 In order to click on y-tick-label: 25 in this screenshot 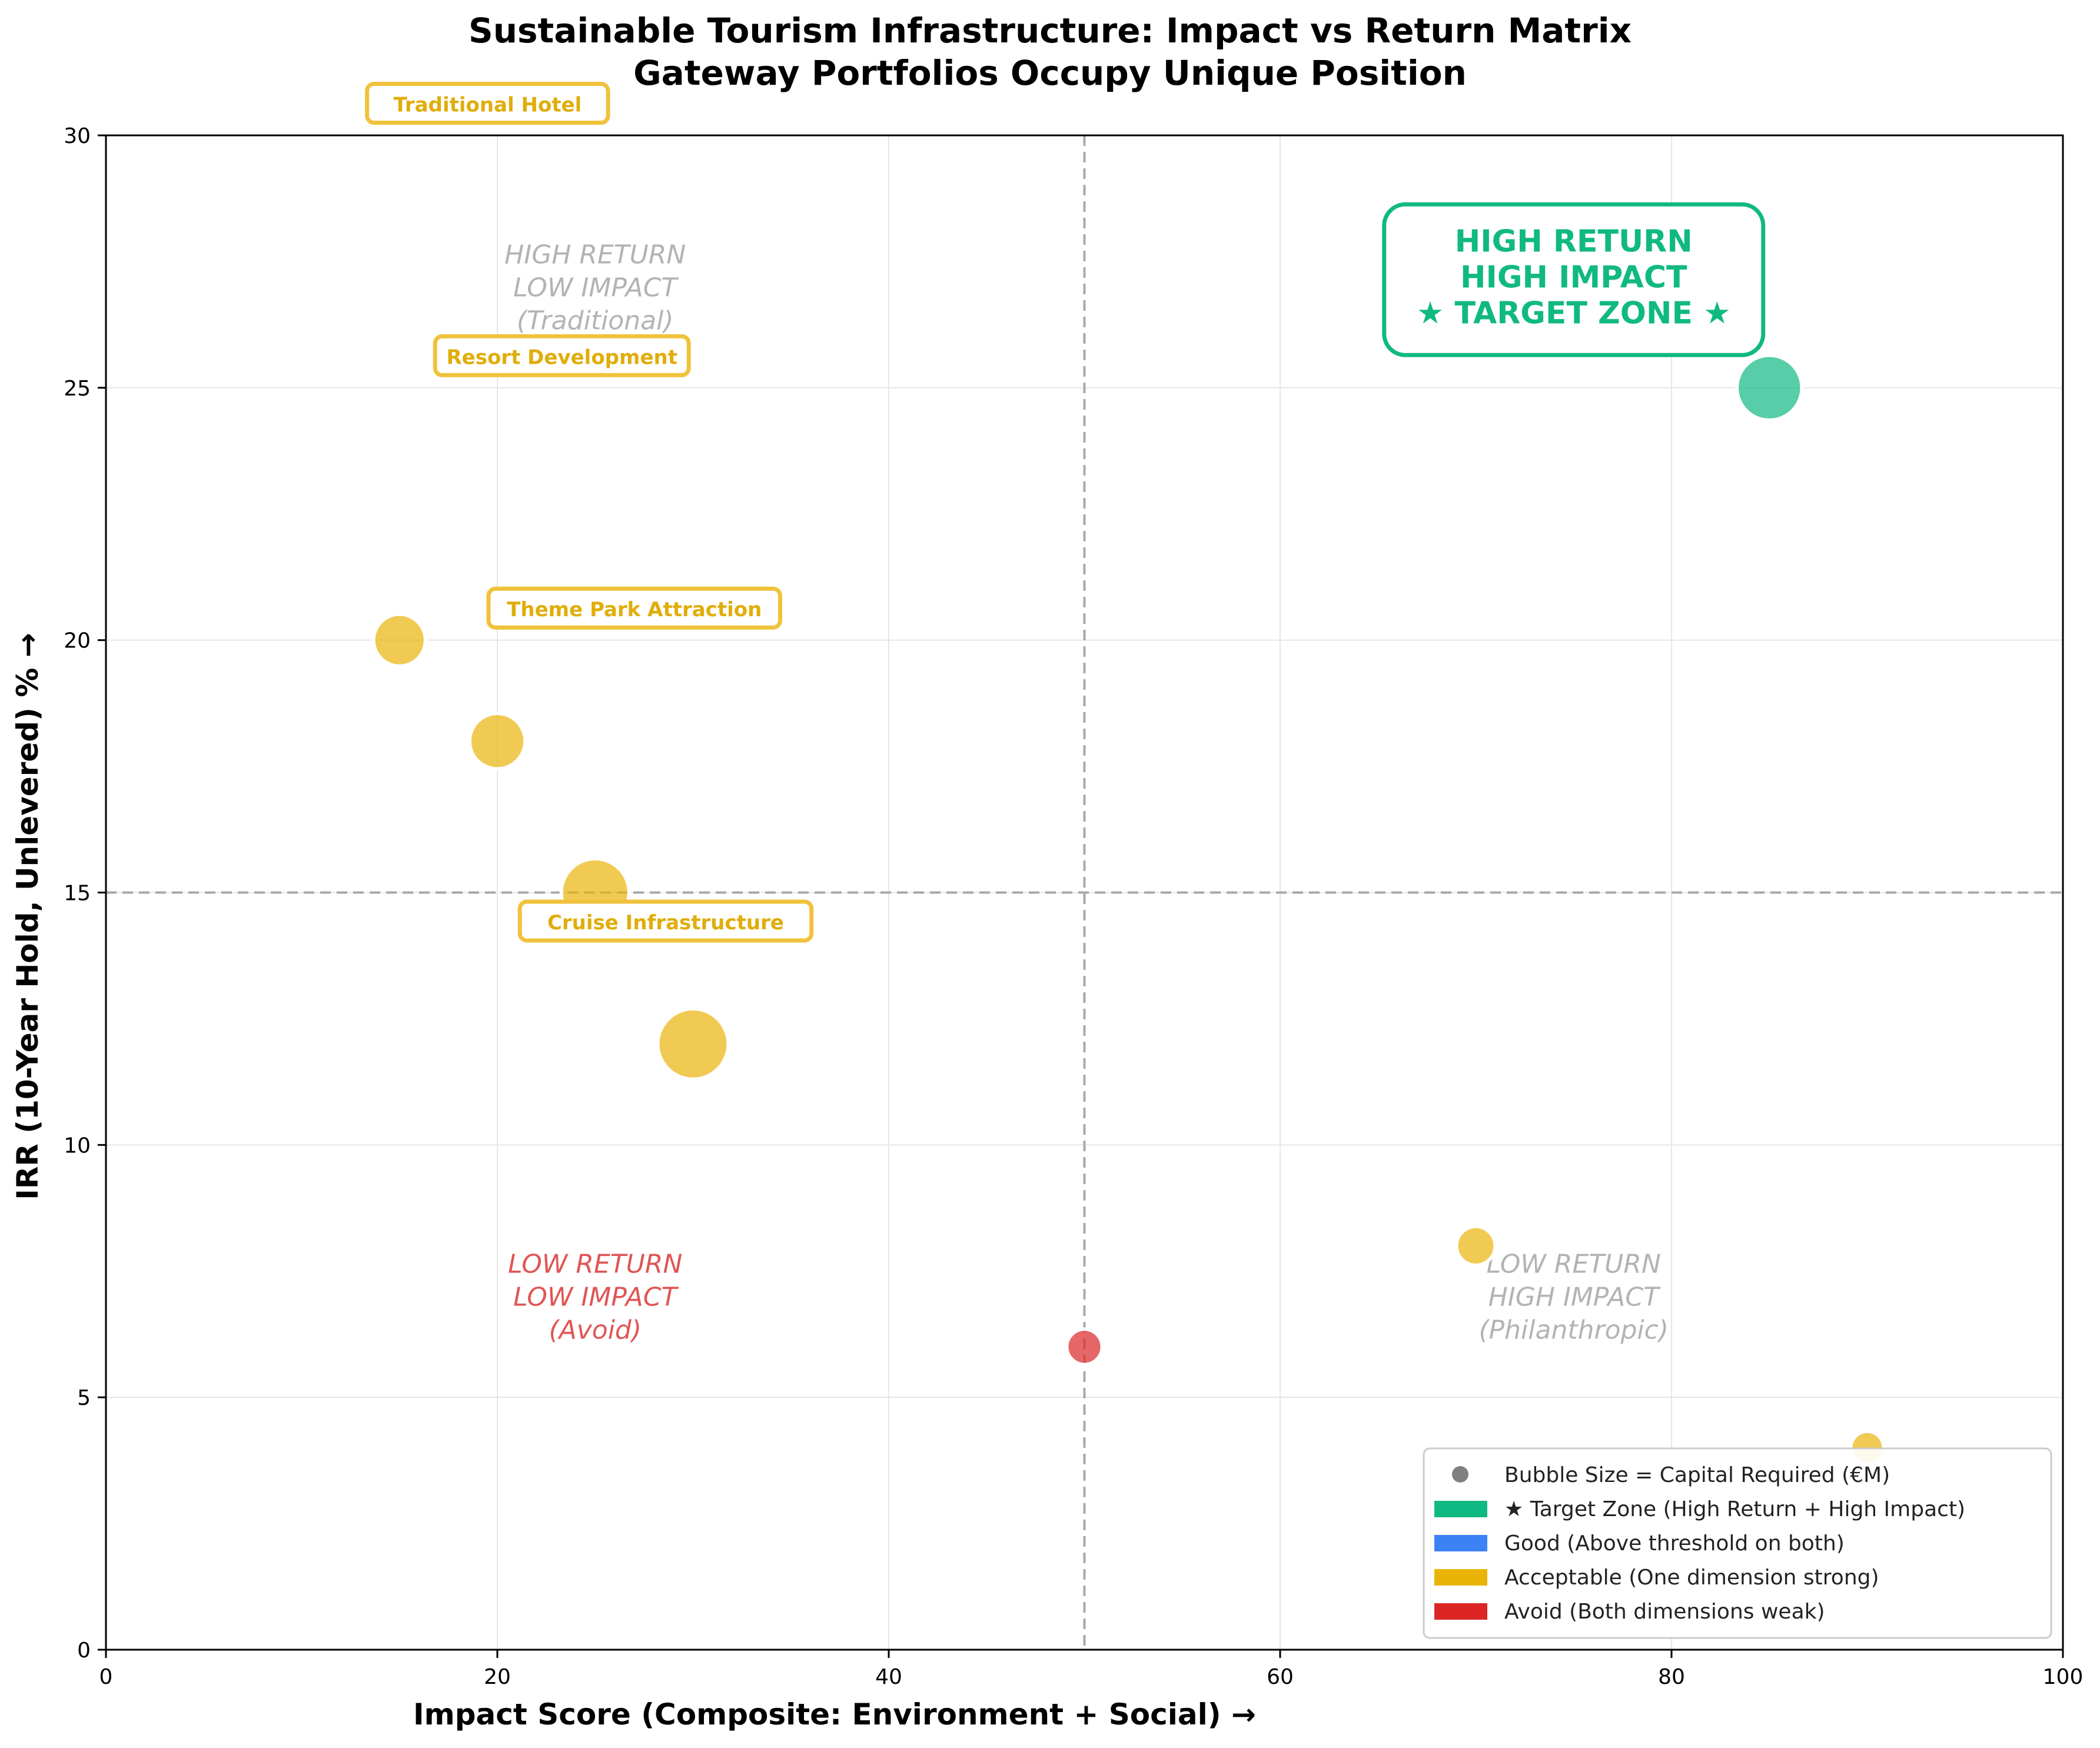, I will do `click(77, 389)`.